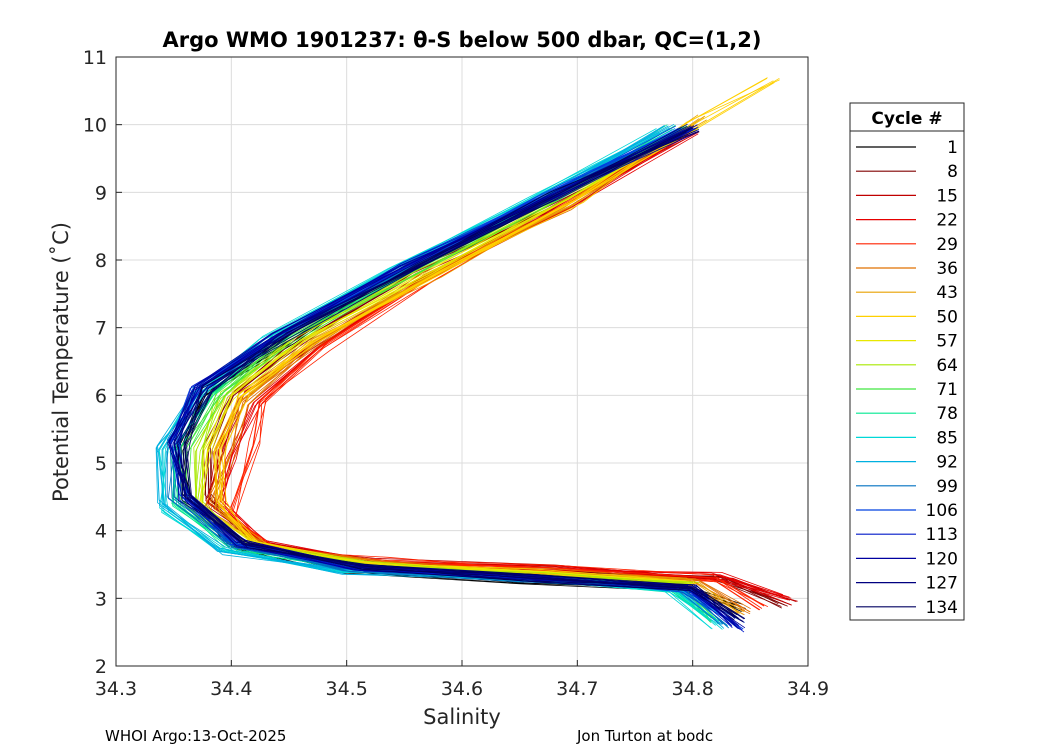 This screenshot has width=1050, height=750. Describe the element at coordinates (947, 269) in the screenshot. I see `legend-label: 36` at that location.